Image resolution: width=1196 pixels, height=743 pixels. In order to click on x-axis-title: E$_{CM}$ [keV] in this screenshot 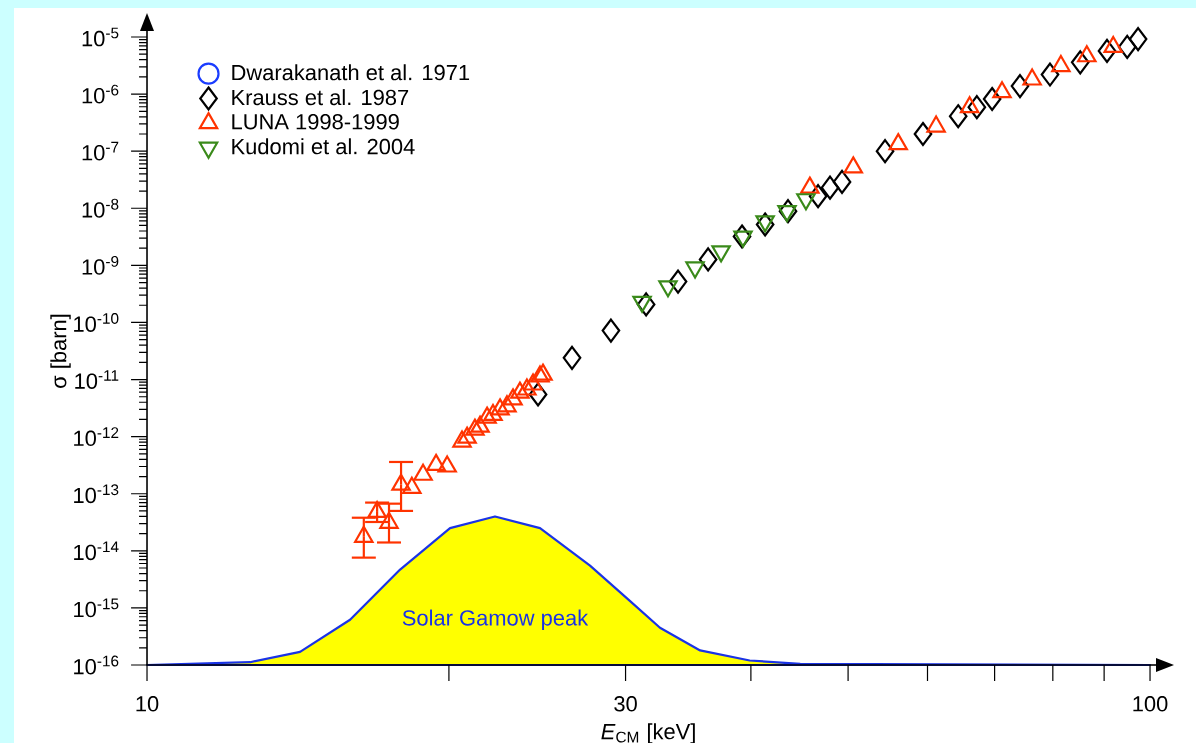, I will do `click(648, 733)`.